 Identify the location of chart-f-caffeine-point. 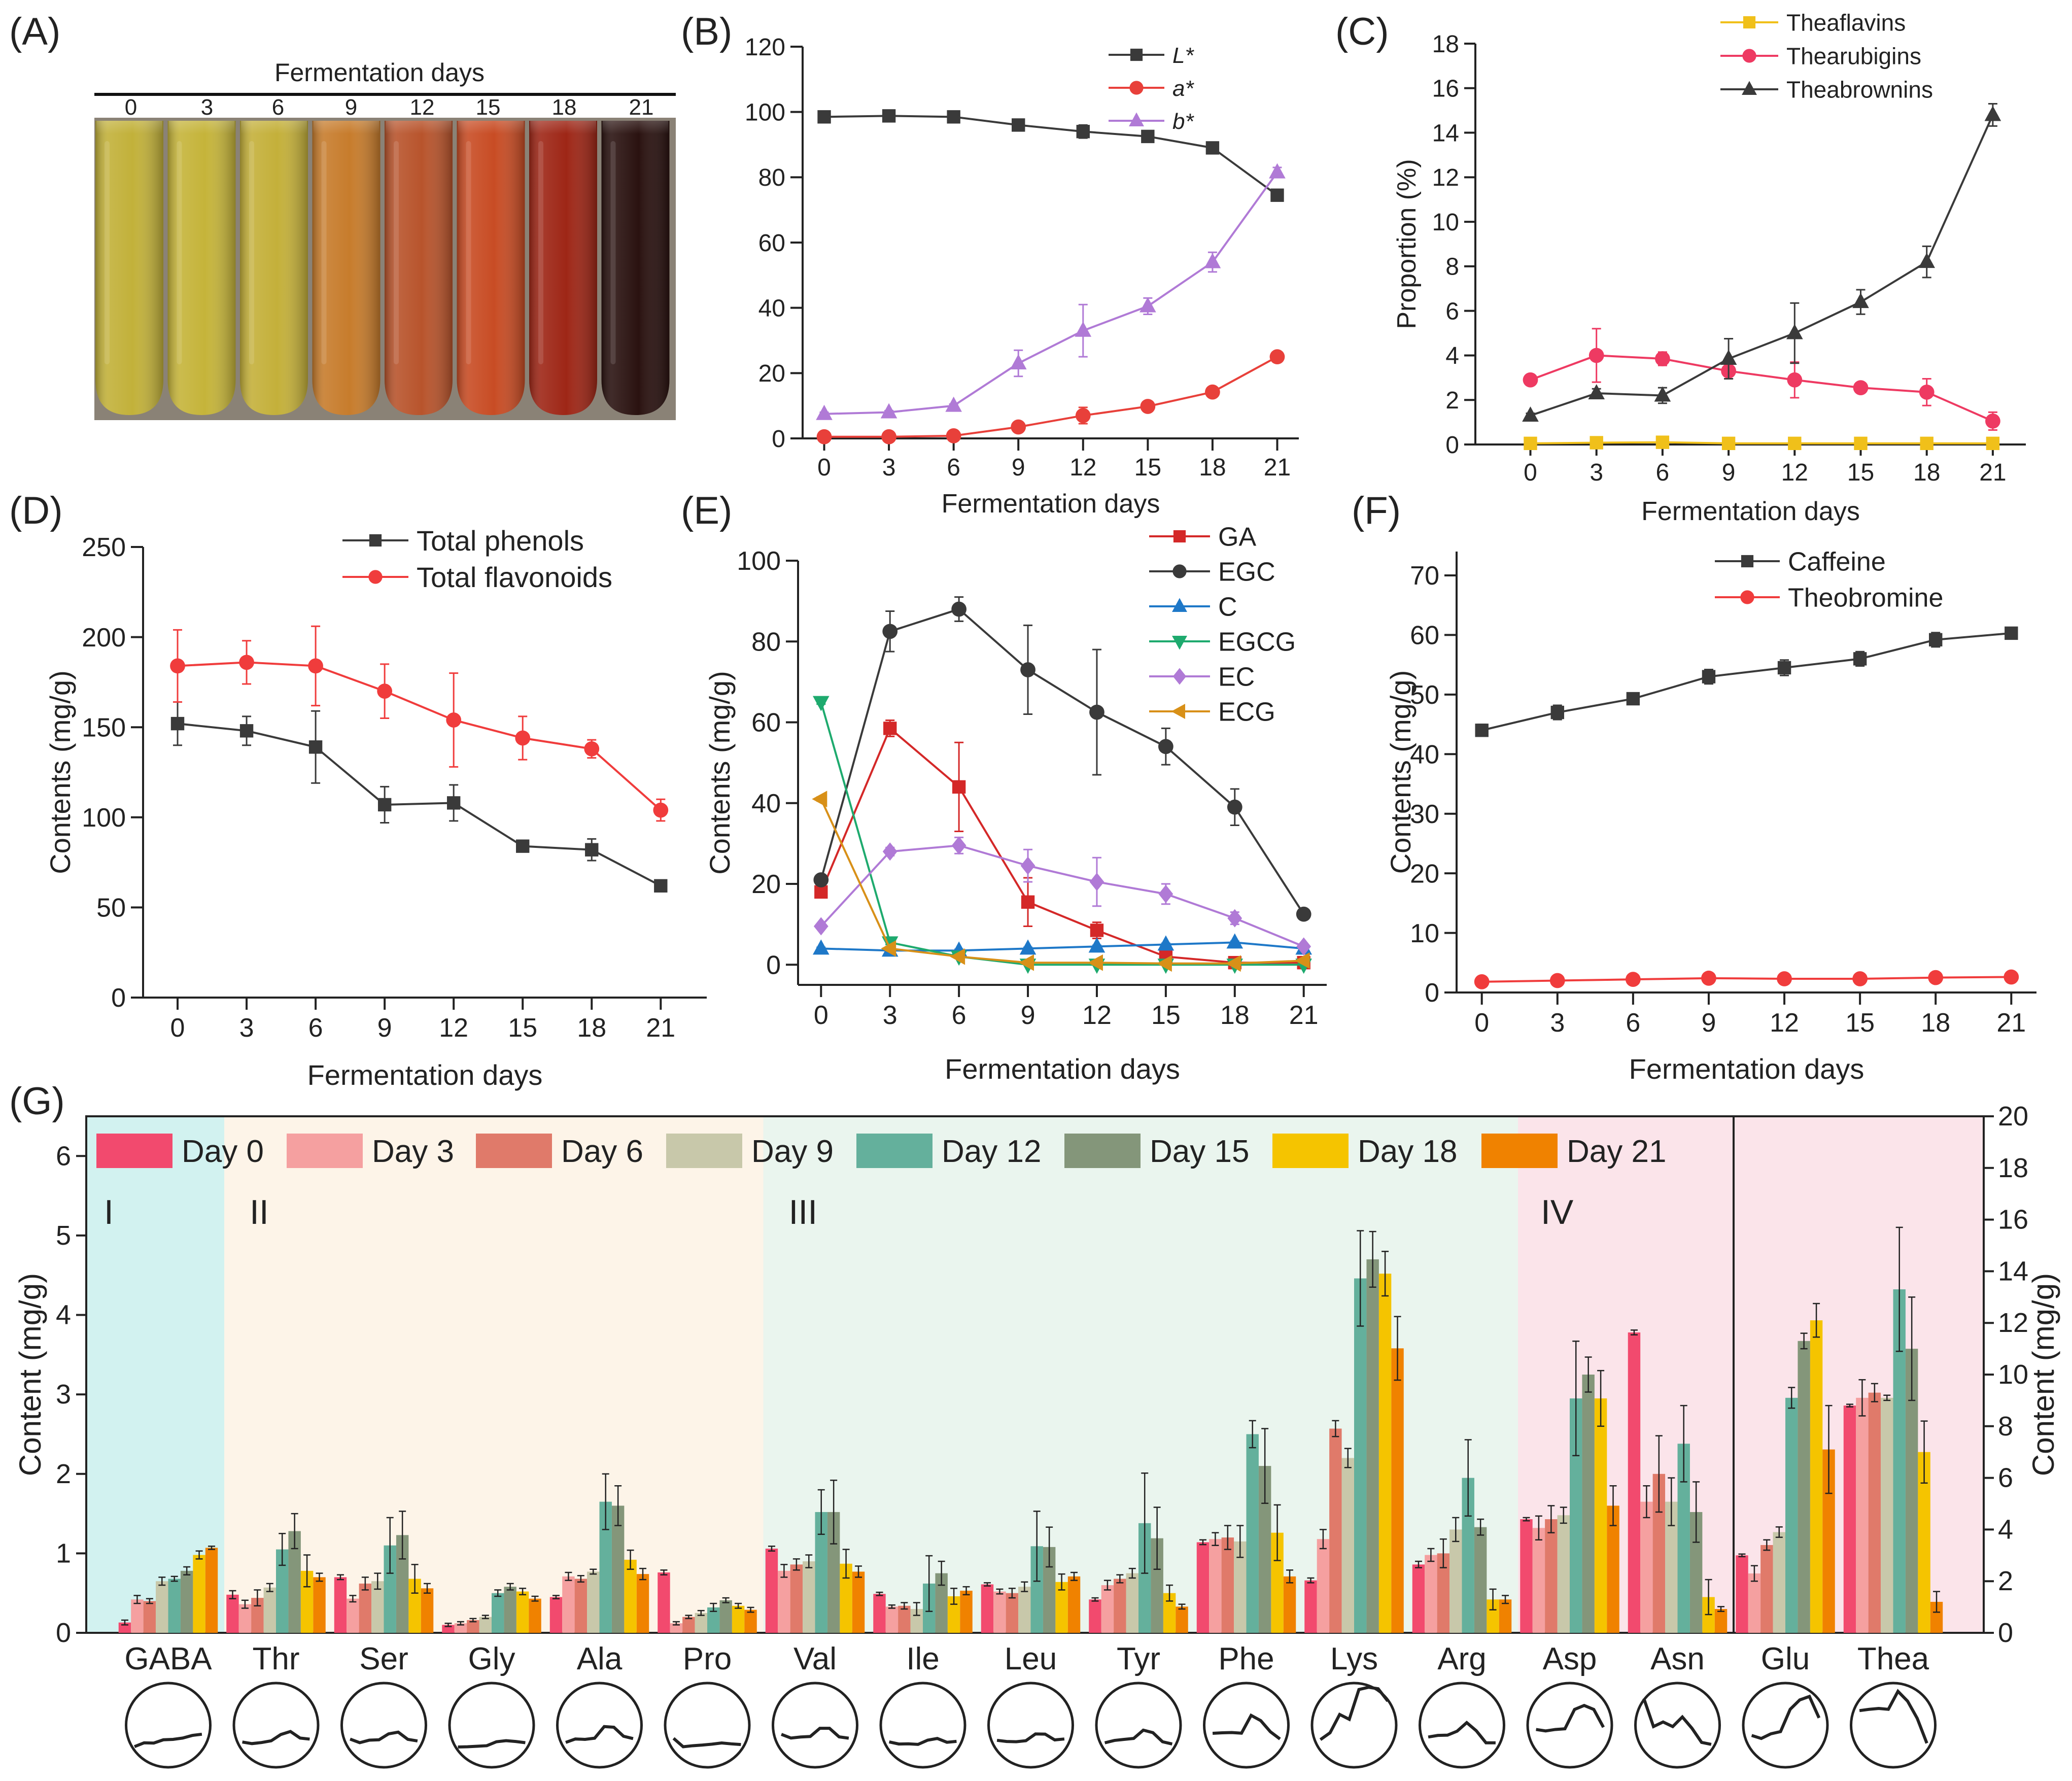
(2011, 633).